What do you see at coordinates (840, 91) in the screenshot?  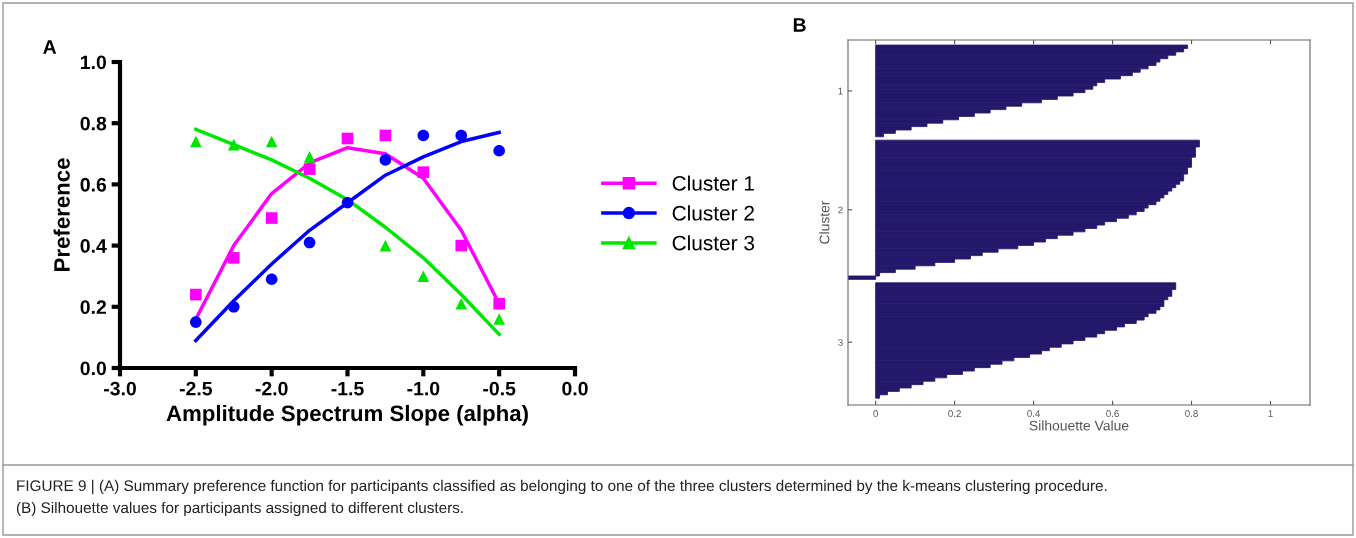 I see `y-tick-label: 1` at bounding box center [840, 91].